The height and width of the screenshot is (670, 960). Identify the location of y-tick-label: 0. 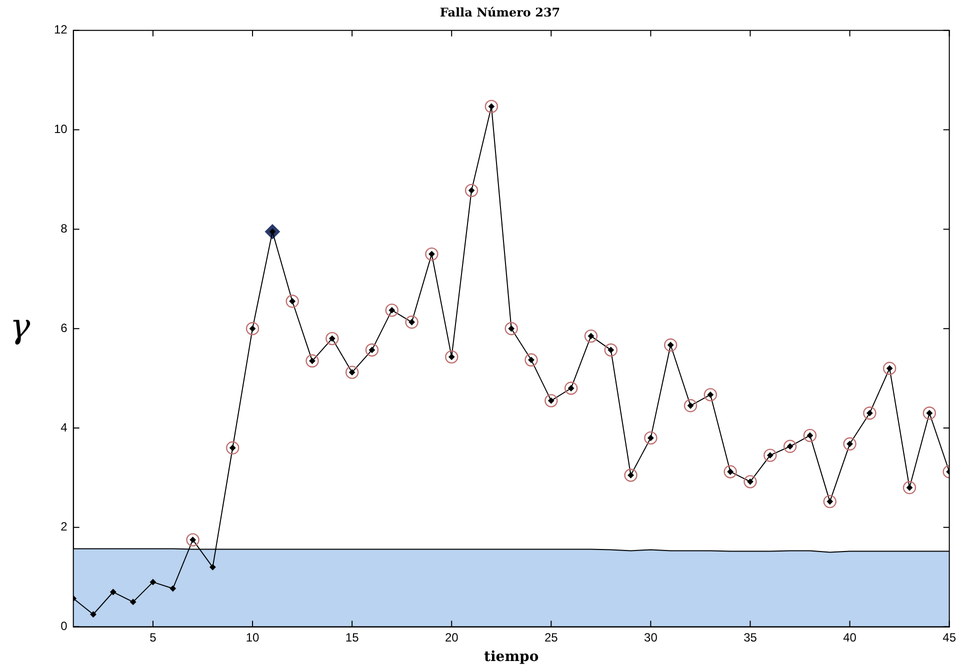
(64, 626).